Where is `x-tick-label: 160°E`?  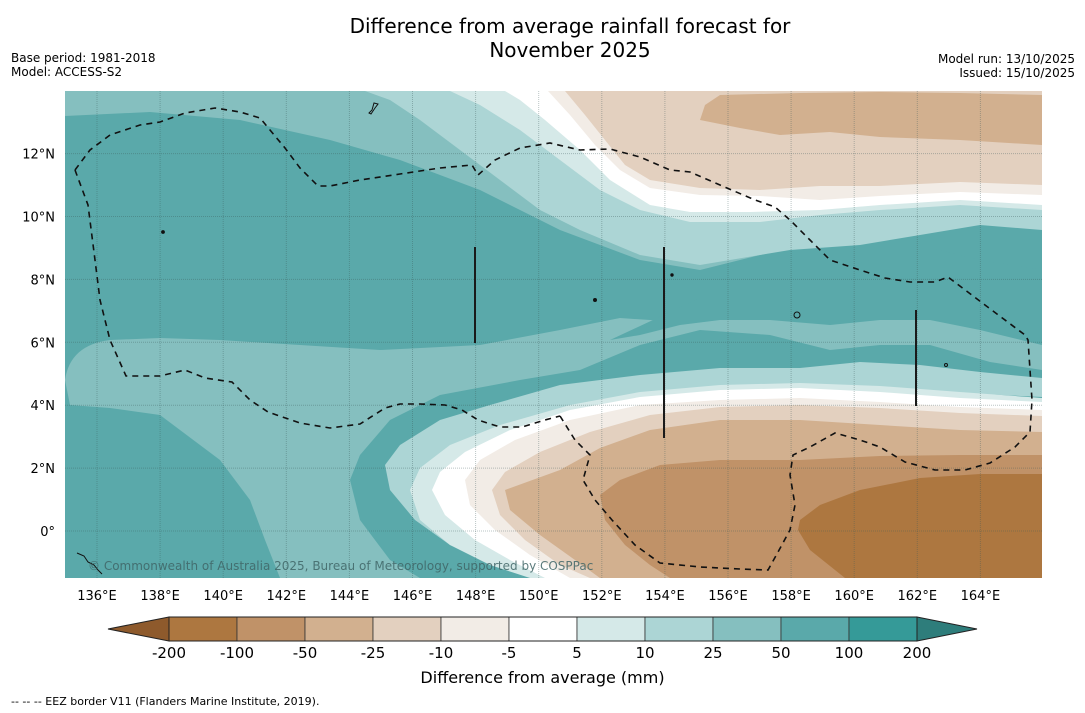 x-tick-label: 160°E is located at coordinates (854, 596).